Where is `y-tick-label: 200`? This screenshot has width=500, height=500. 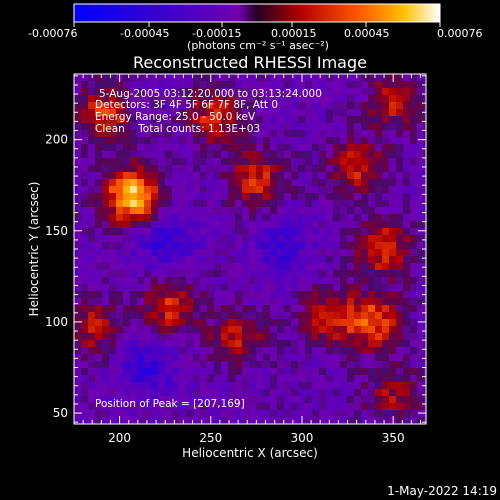
y-tick-label: 200 is located at coordinates (56, 140).